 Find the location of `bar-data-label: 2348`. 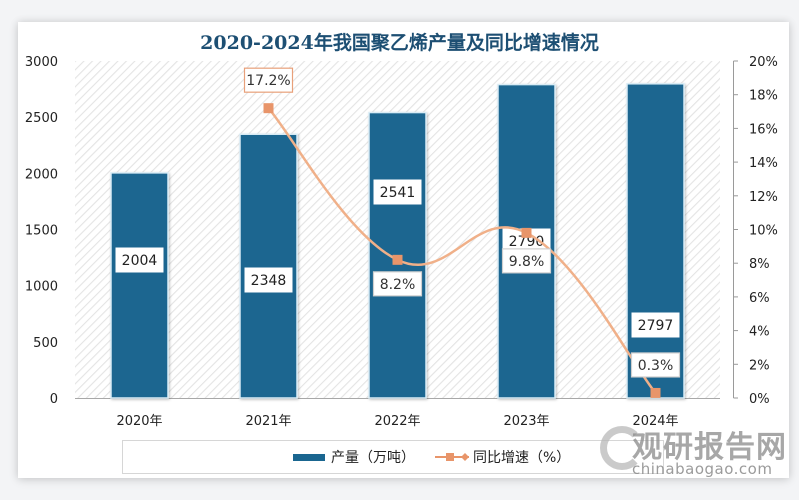

bar-data-label: 2348 is located at coordinates (269, 281).